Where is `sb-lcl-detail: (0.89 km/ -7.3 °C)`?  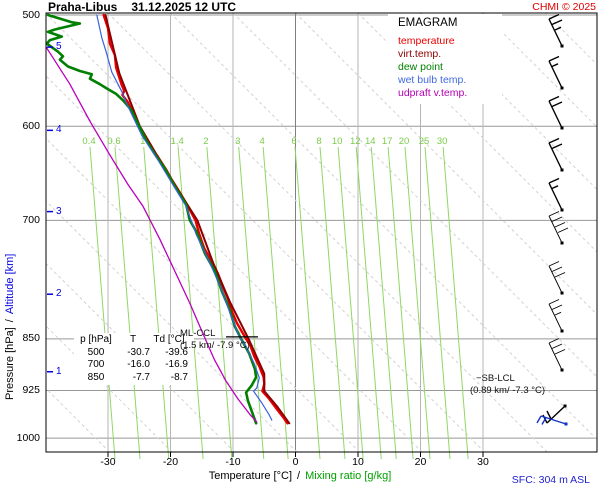 sb-lcl-detail: (0.89 km/ -7.3 °C) is located at coordinates (508, 390).